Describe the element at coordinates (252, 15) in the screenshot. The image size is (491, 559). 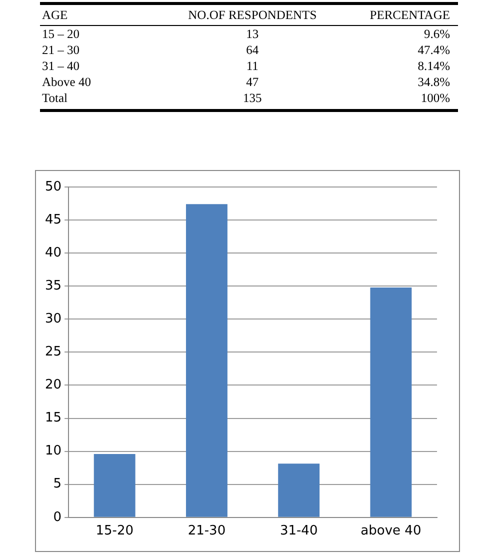
I see `text: NO.OF RESPONDENTS` at that location.